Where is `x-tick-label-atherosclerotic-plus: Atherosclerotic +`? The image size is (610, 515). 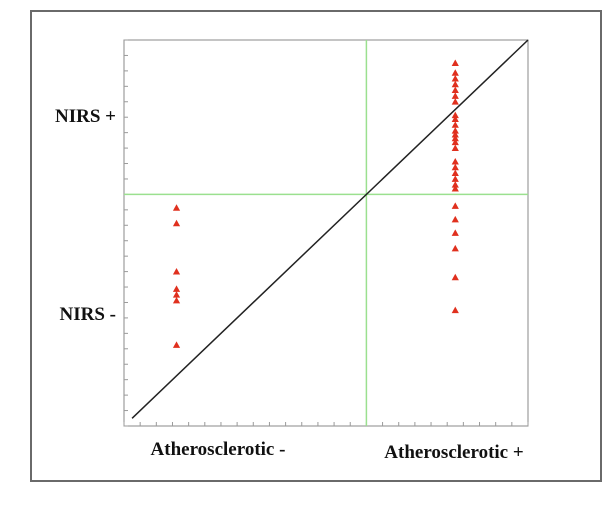 x-tick-label-atherosclerotic-plus: Atherosclerotic + is located at coordinates (453, 452).